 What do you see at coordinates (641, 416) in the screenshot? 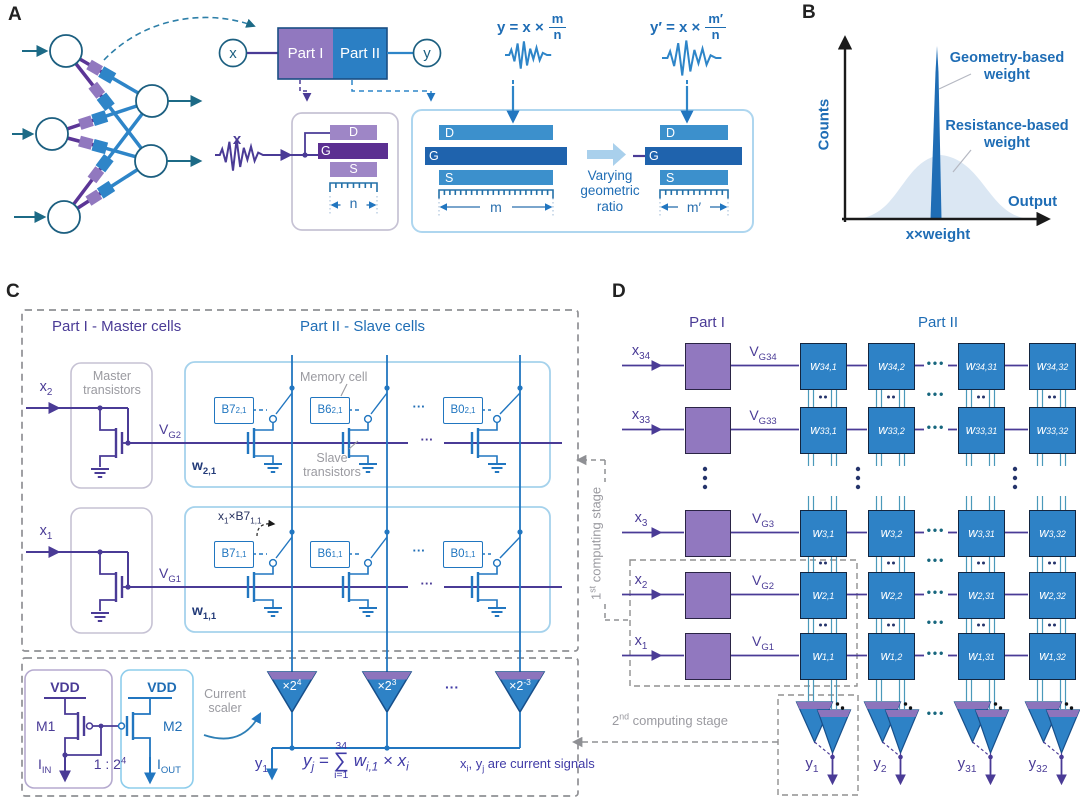
I see `row-input-label: x33` at bounding box center [641, 416].